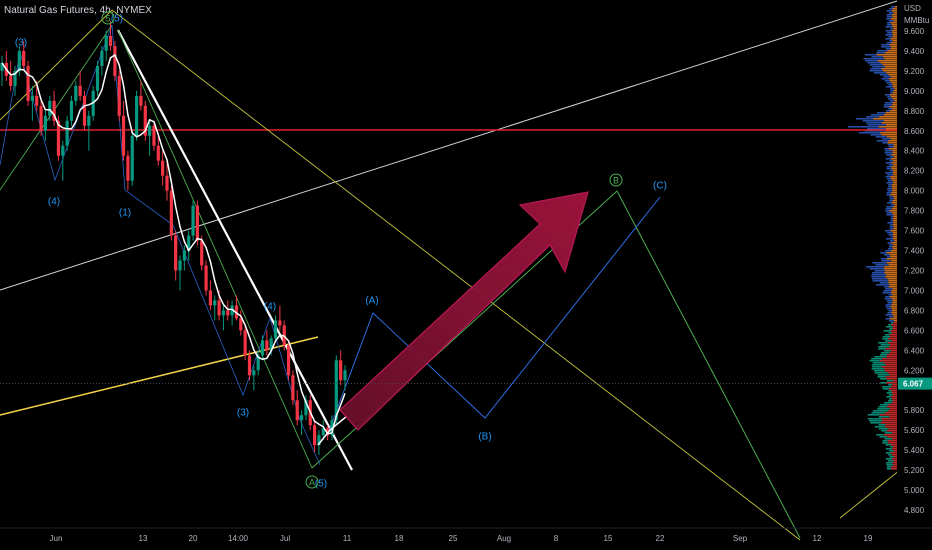 Image resolution: width=932 pixels, height=550 pixels. Describe the element at coordinates (193, 538) in the screenshot. I see `x-tick-label: 20` at that location.